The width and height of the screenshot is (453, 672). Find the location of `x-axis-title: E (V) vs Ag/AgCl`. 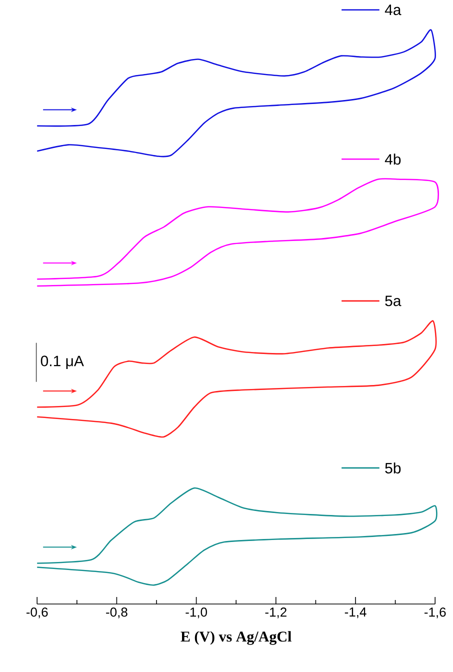

x-axis-title: E (V) vs Ag/AgCl is located at coordinates (236, 638).